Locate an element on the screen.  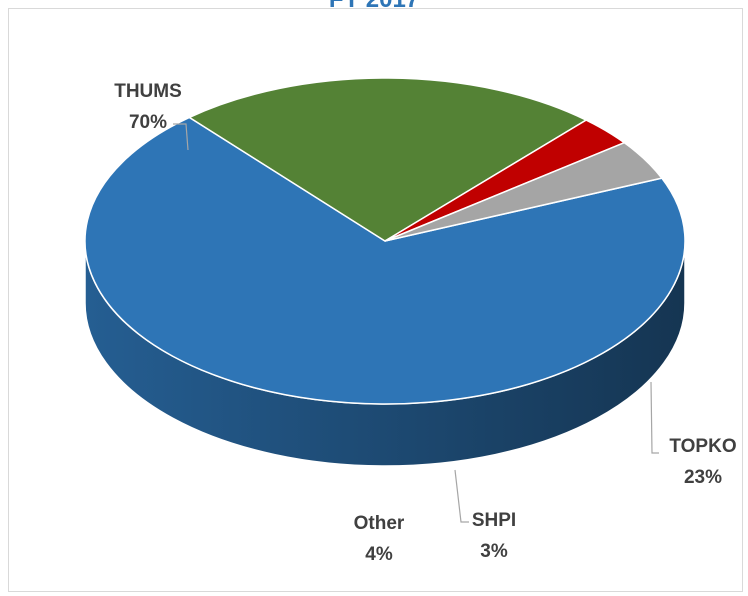
slice-label-other: Other is located at coordinates (379, 523).